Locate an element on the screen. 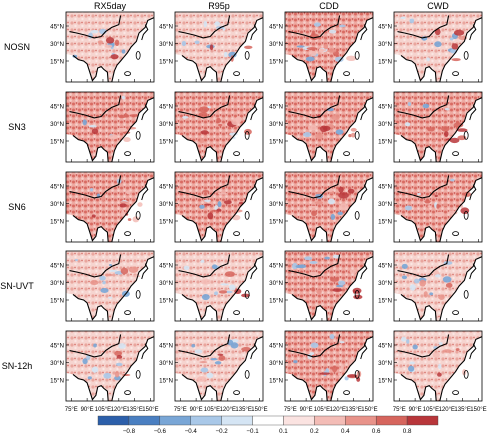 Image resolution: width=500 pixels, height=435 pixels. row-label-sn-12h: SN-12h is located at coordinates (17, 366).